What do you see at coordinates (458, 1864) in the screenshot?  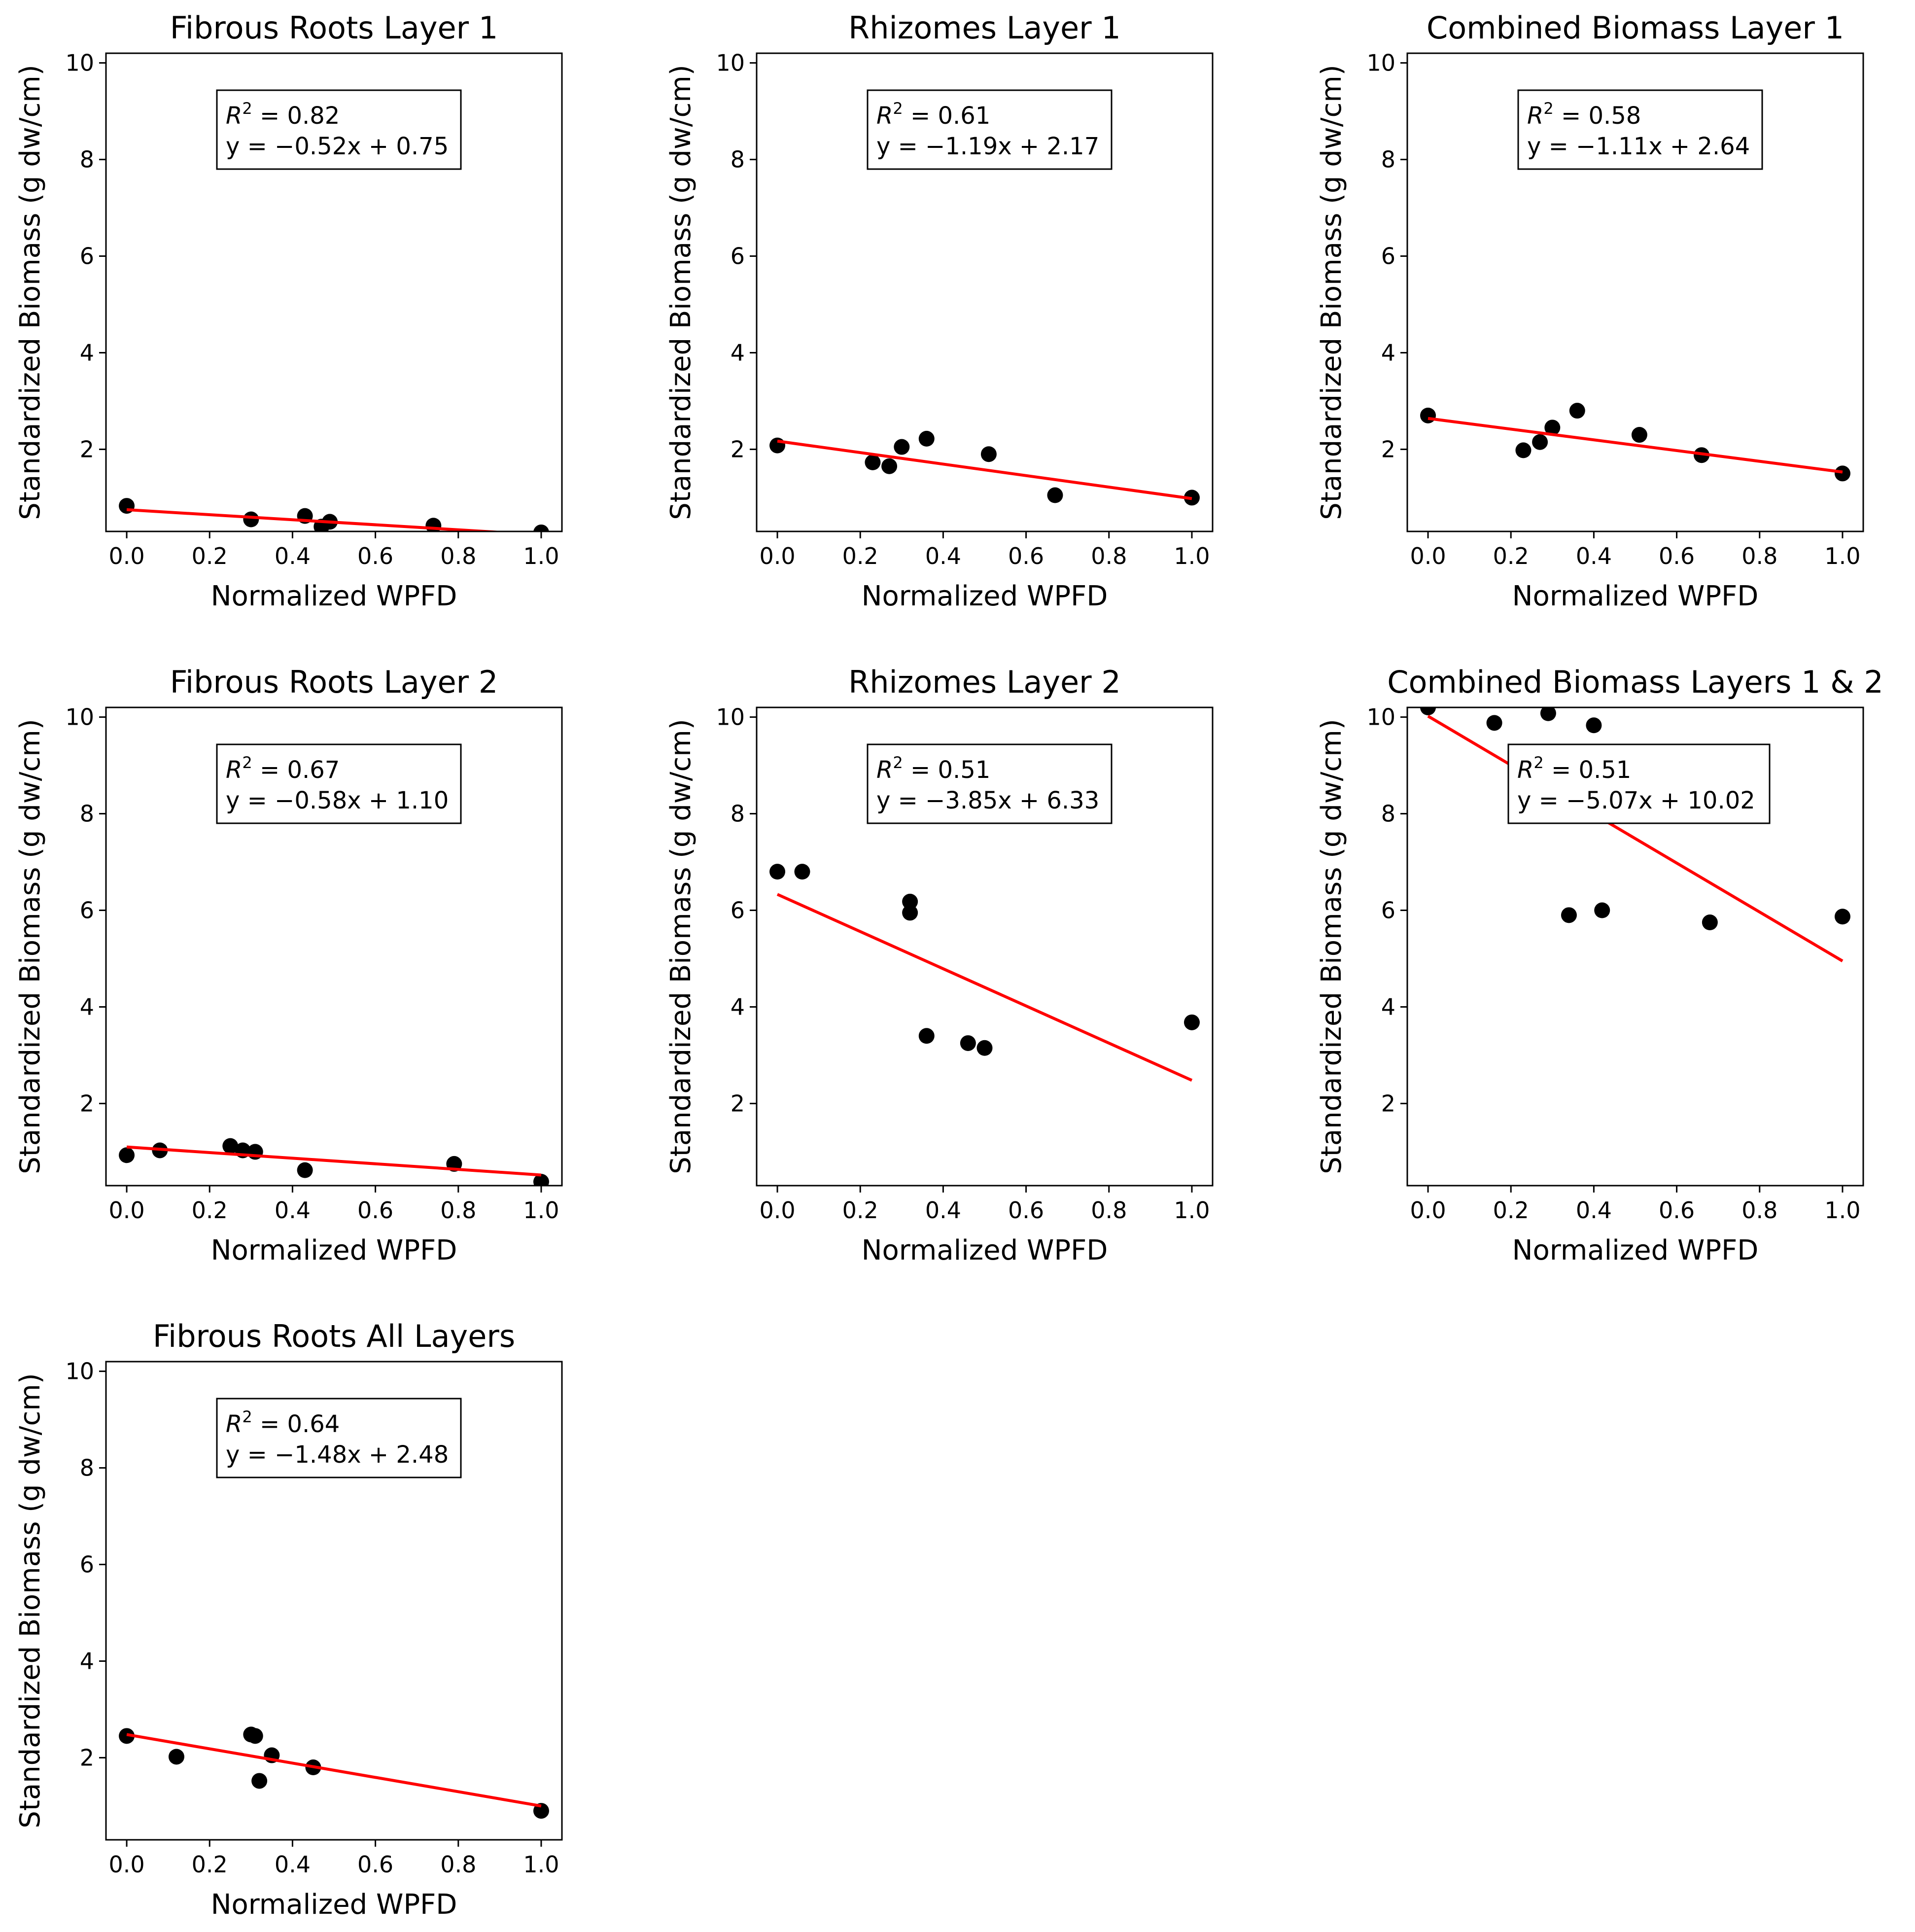 I see `chart-7-xtick-label: 0.8` at bounding box center [458, 1864].